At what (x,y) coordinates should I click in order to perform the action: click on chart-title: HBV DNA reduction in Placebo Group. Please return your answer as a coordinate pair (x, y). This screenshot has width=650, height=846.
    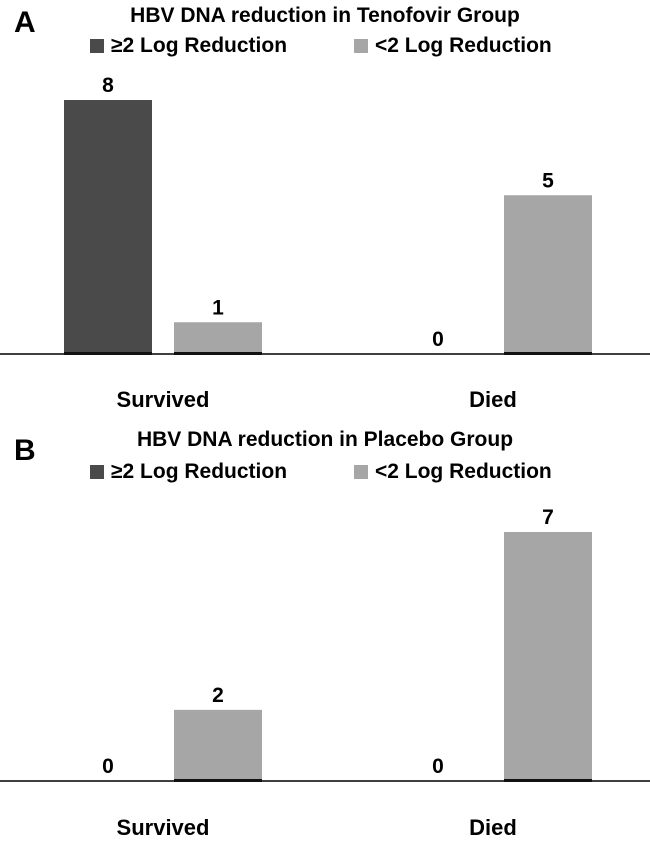
    Looking at the image, I should click on (325, 439).